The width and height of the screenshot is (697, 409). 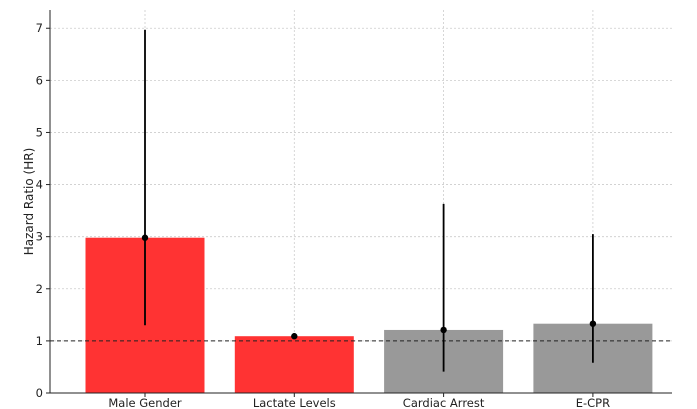 I want to click on y-ticks: 0 1 2 3 4 5 6 7, so click(x=43, y=210).